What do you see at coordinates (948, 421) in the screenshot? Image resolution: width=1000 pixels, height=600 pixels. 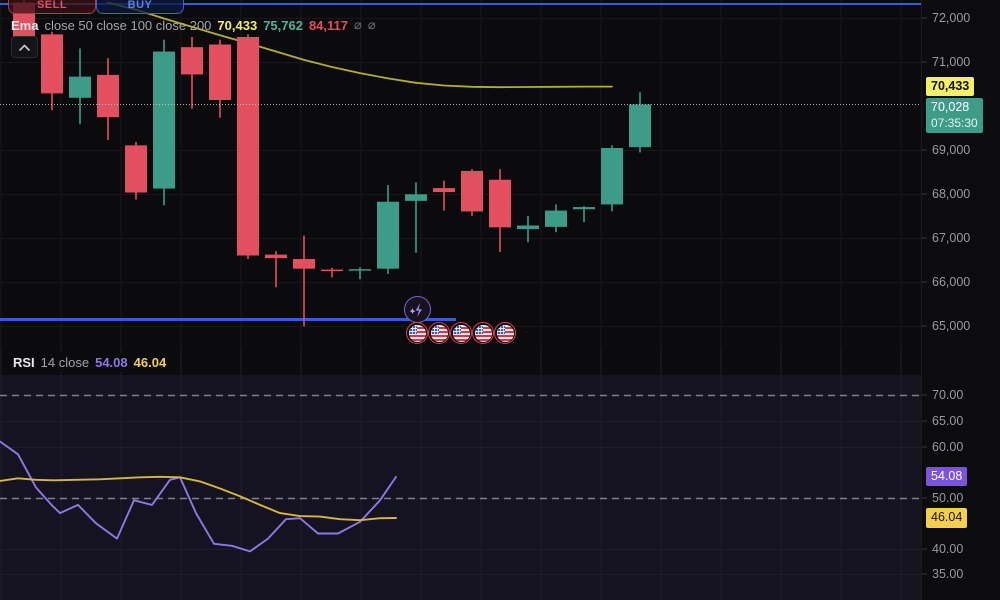 I see `rsi-axis-label: 65.00` at bounding box center [948, 421].